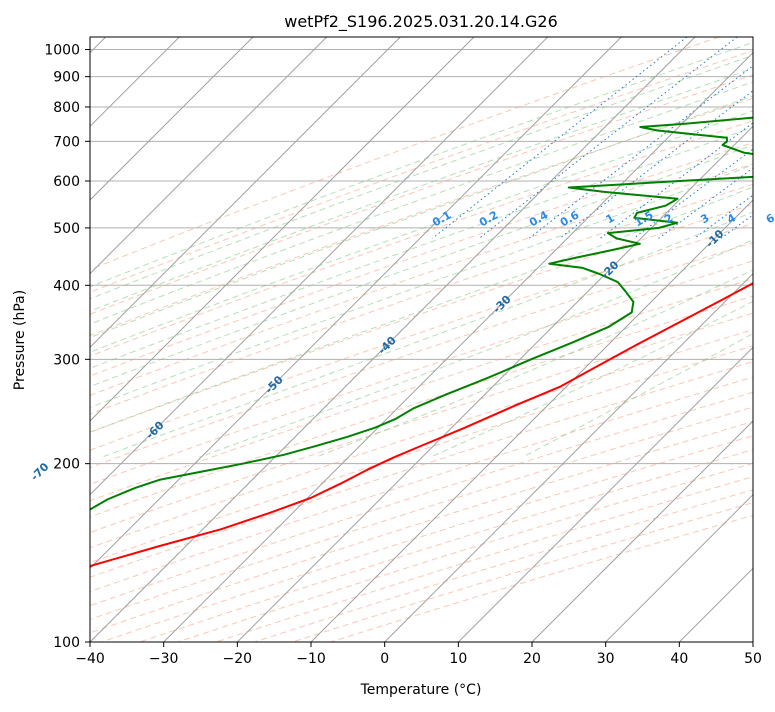 This screenshot has height=712, width=775. I want to click on y-tick-label: 200, so click(66, 465).